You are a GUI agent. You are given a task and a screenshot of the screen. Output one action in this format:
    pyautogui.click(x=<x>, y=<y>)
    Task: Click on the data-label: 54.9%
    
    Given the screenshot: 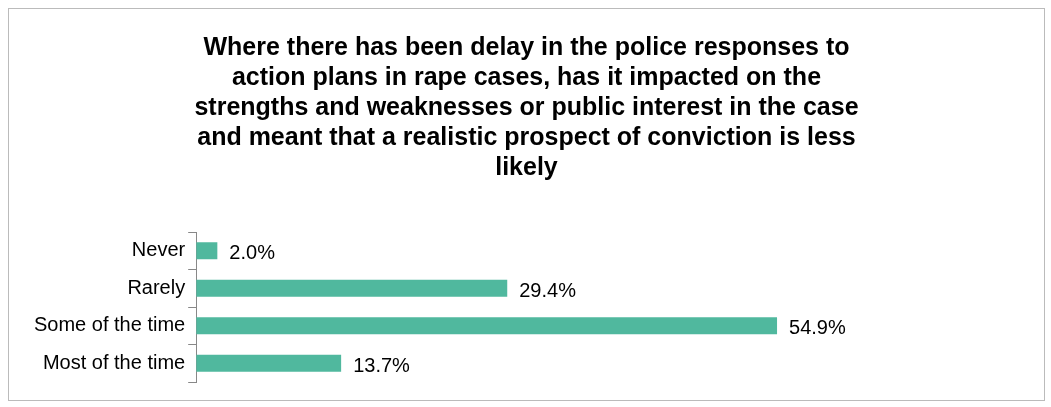 What is the action you would take?
    pyautogui.click(x=817, y=327)
    